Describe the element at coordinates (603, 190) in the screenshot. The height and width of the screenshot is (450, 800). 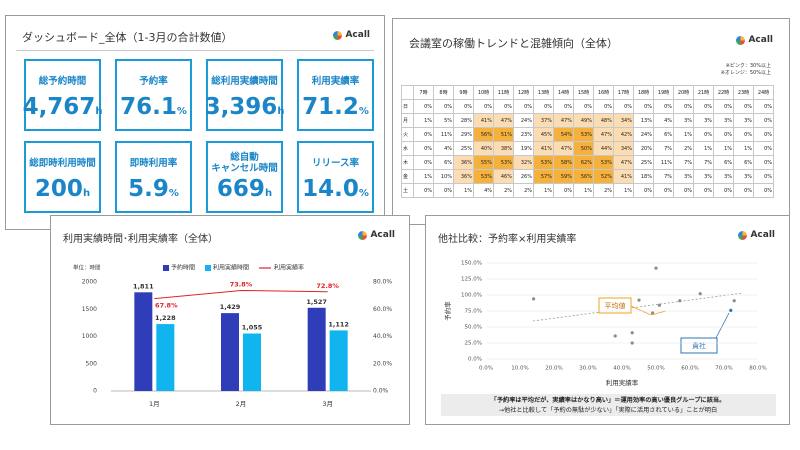
I see `heat-cell: 2%` at that location.